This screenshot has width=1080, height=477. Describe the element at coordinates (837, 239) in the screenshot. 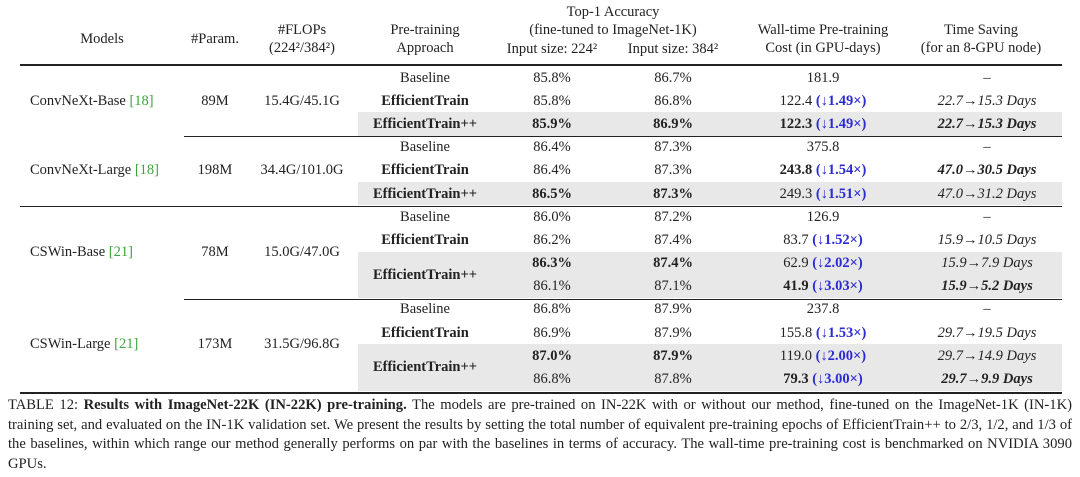

I see `speedup-badge: (↓1.52×)` at that location.